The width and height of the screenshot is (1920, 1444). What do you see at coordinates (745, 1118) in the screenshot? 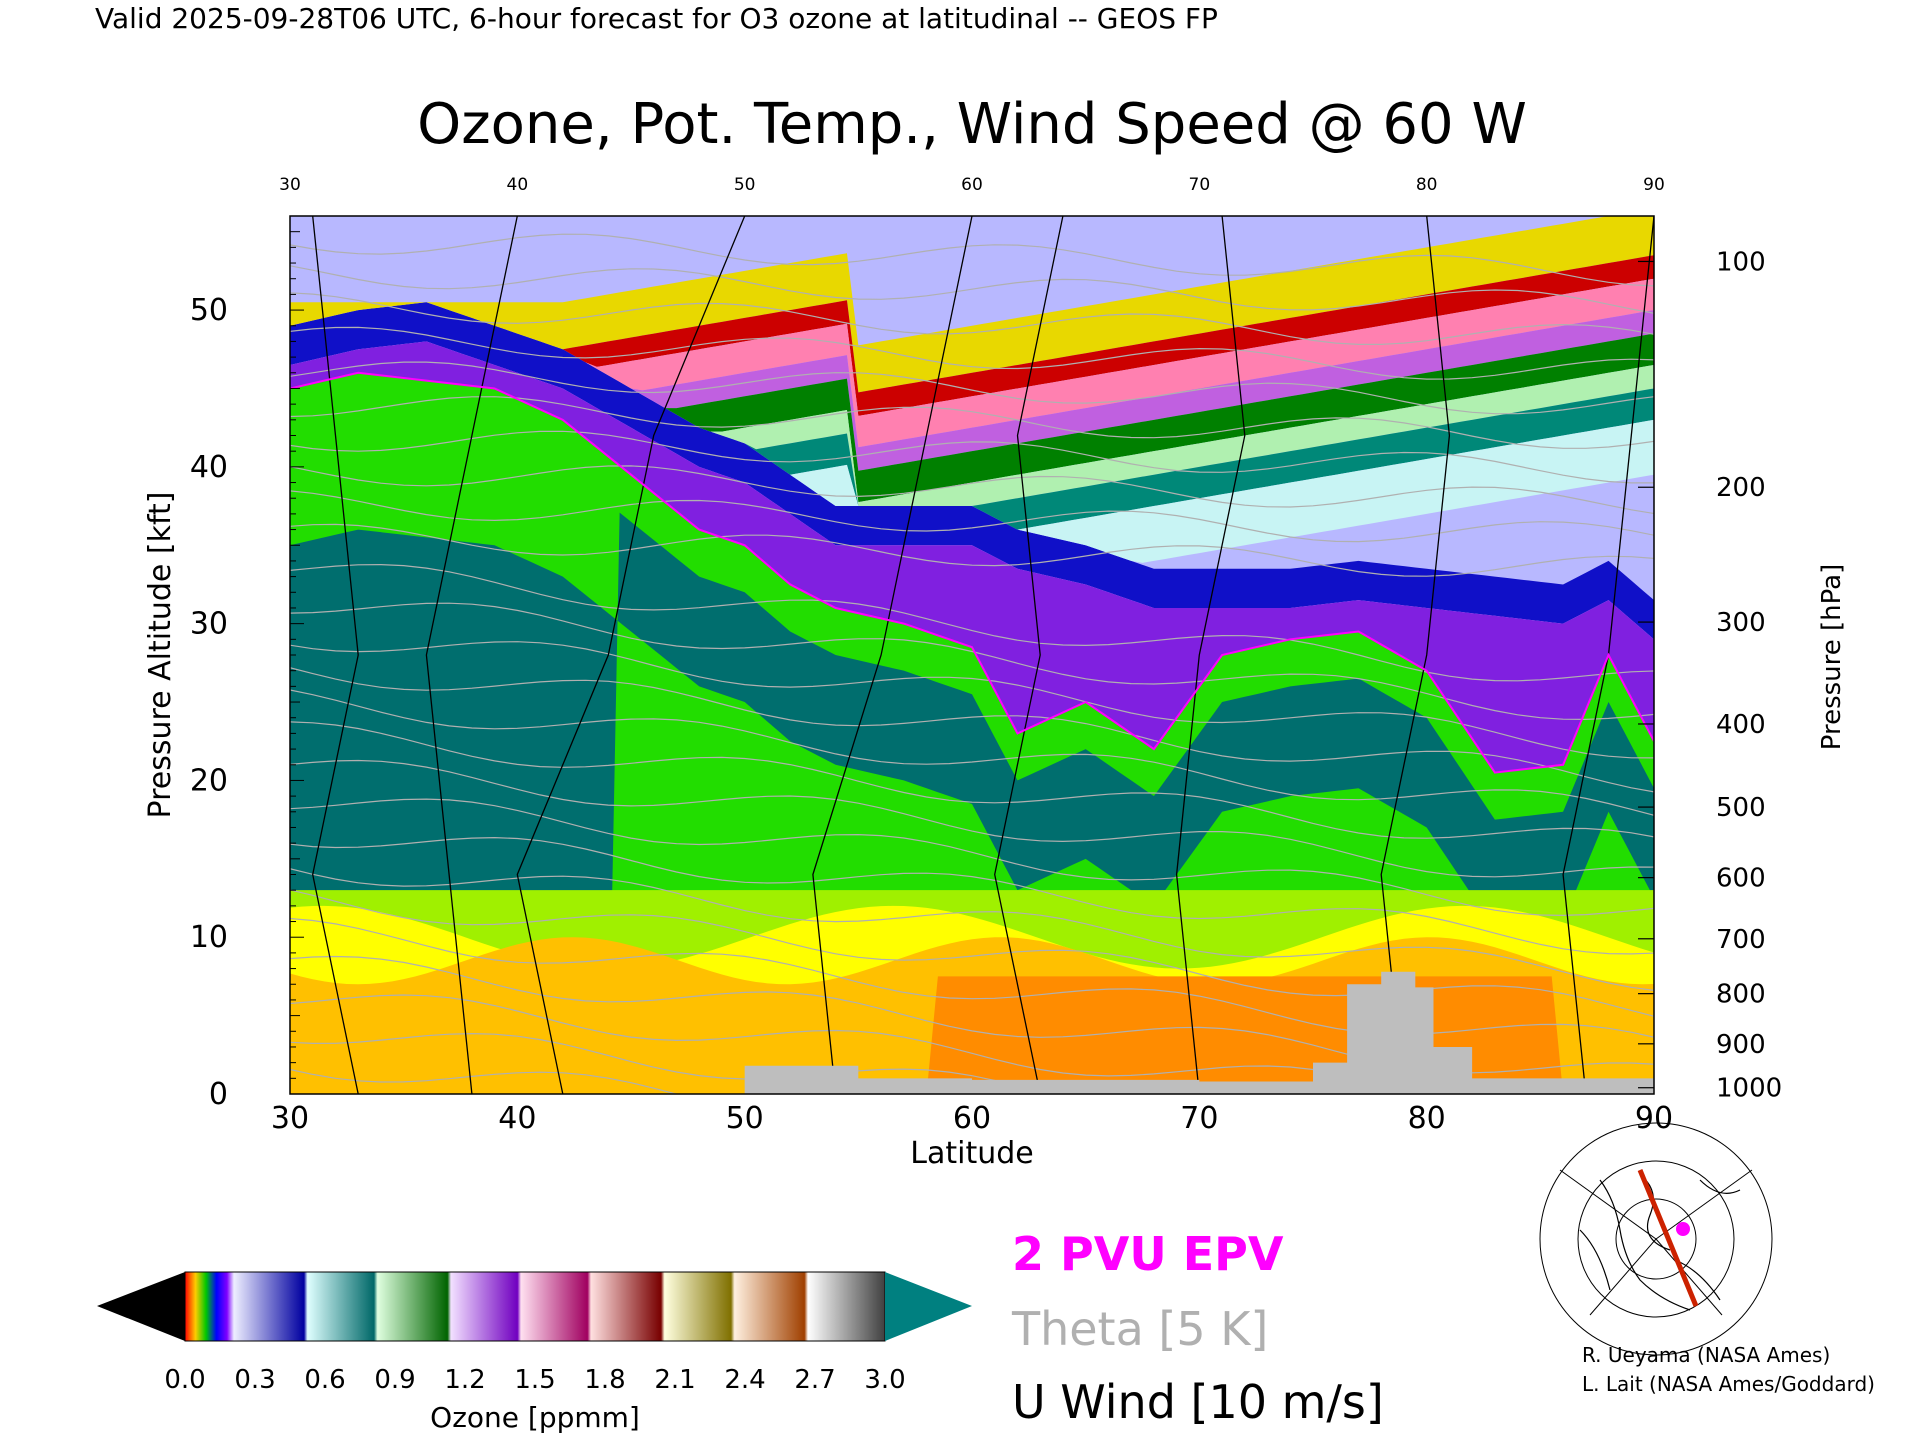
I see `x-tick-label: 50` at bounding box center [745, 1118].